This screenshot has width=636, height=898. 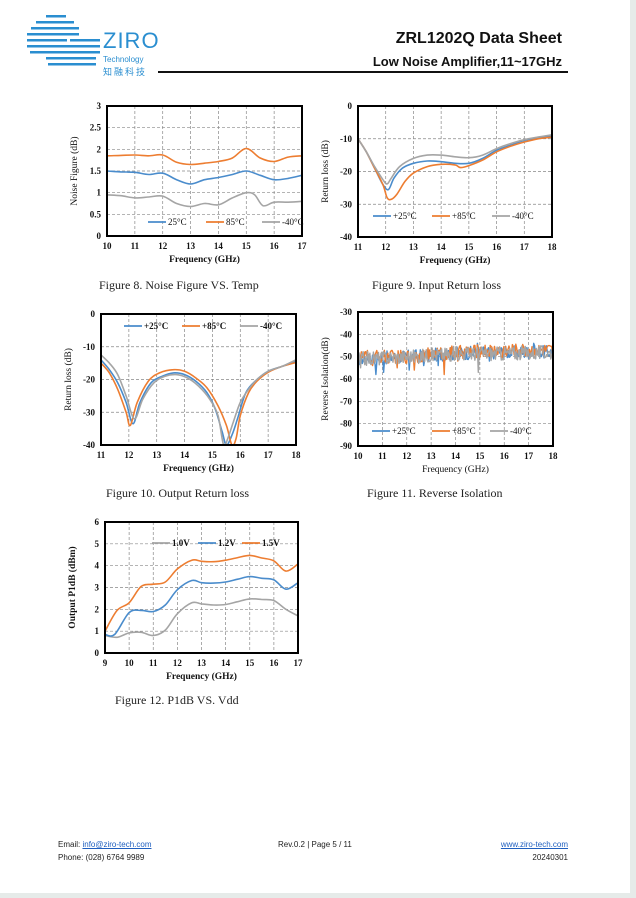 I want to click on website-link: www.ziro-tech.com, so click(x=534, y=844).